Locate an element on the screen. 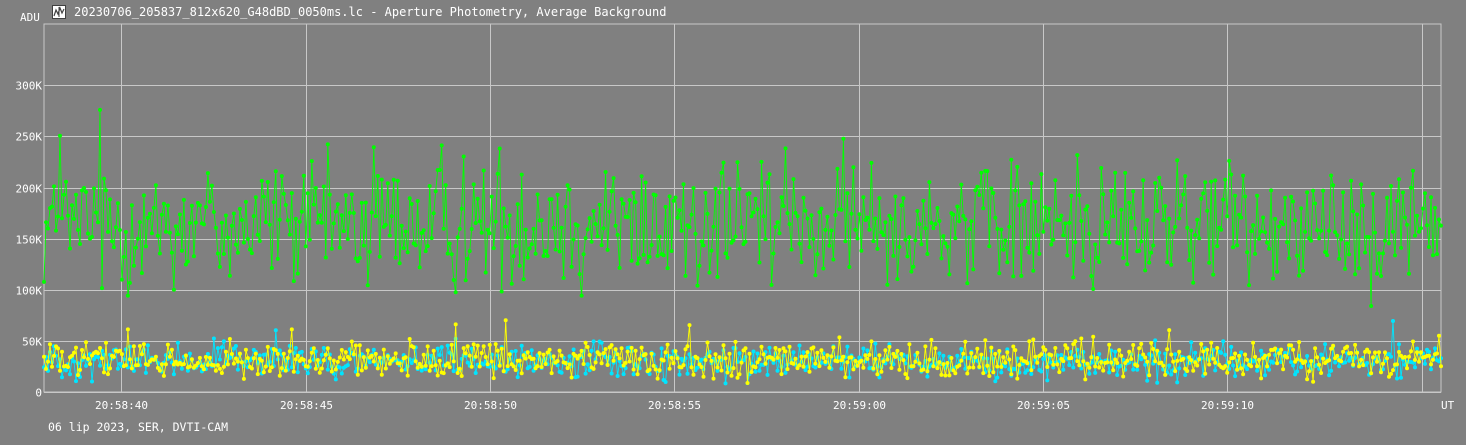 The width and height of the screenshot is (1466, 445). lightcurve-app-icon is located at coordinates (59, 12).